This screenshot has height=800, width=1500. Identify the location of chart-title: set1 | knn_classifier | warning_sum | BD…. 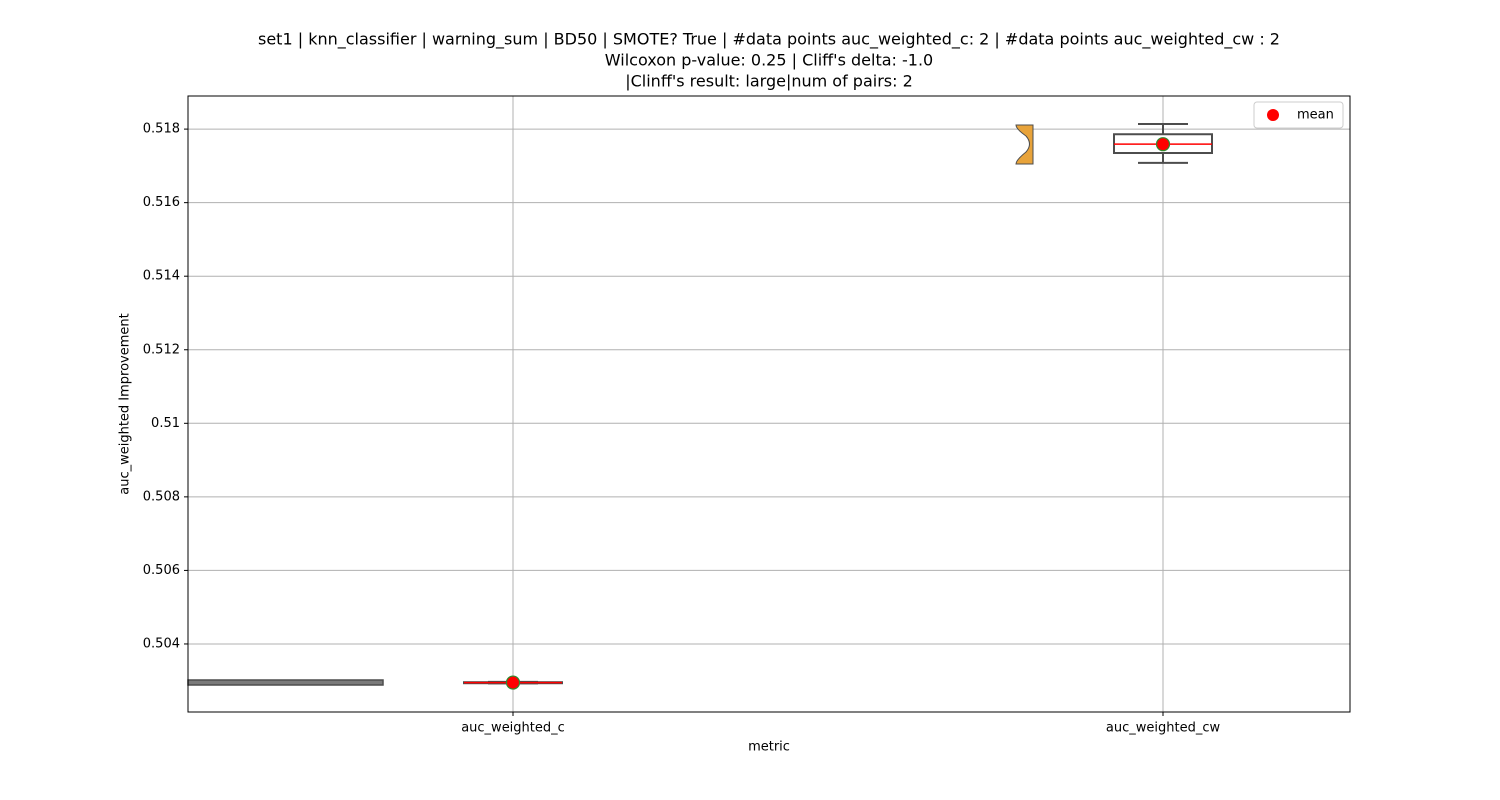
(769, 40).